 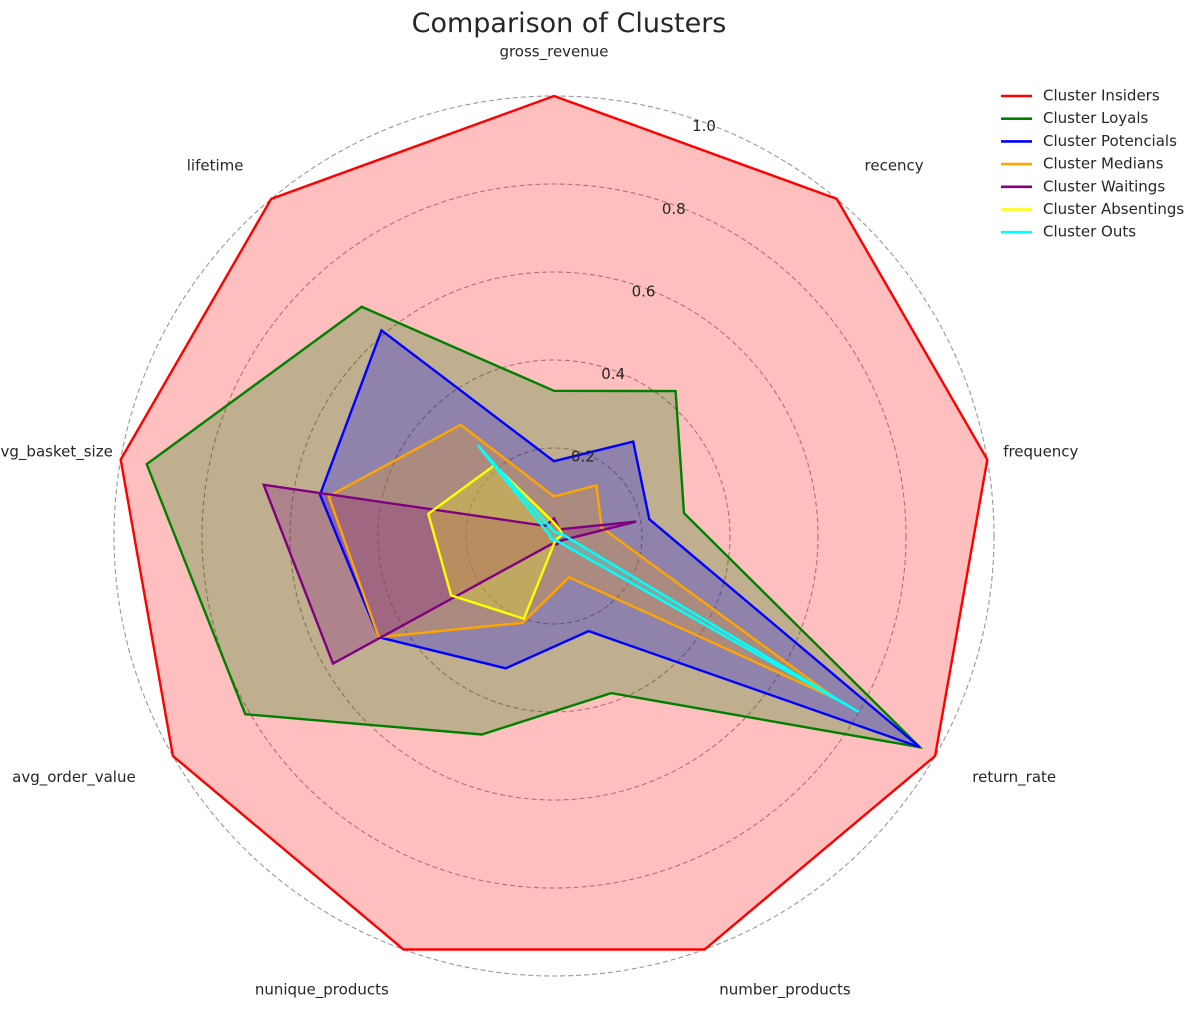 What do you see at coordinates (1089, 232) in the screenshot?
I see `legend-label: Cluster Outs` at bounding box center [1089, 232].